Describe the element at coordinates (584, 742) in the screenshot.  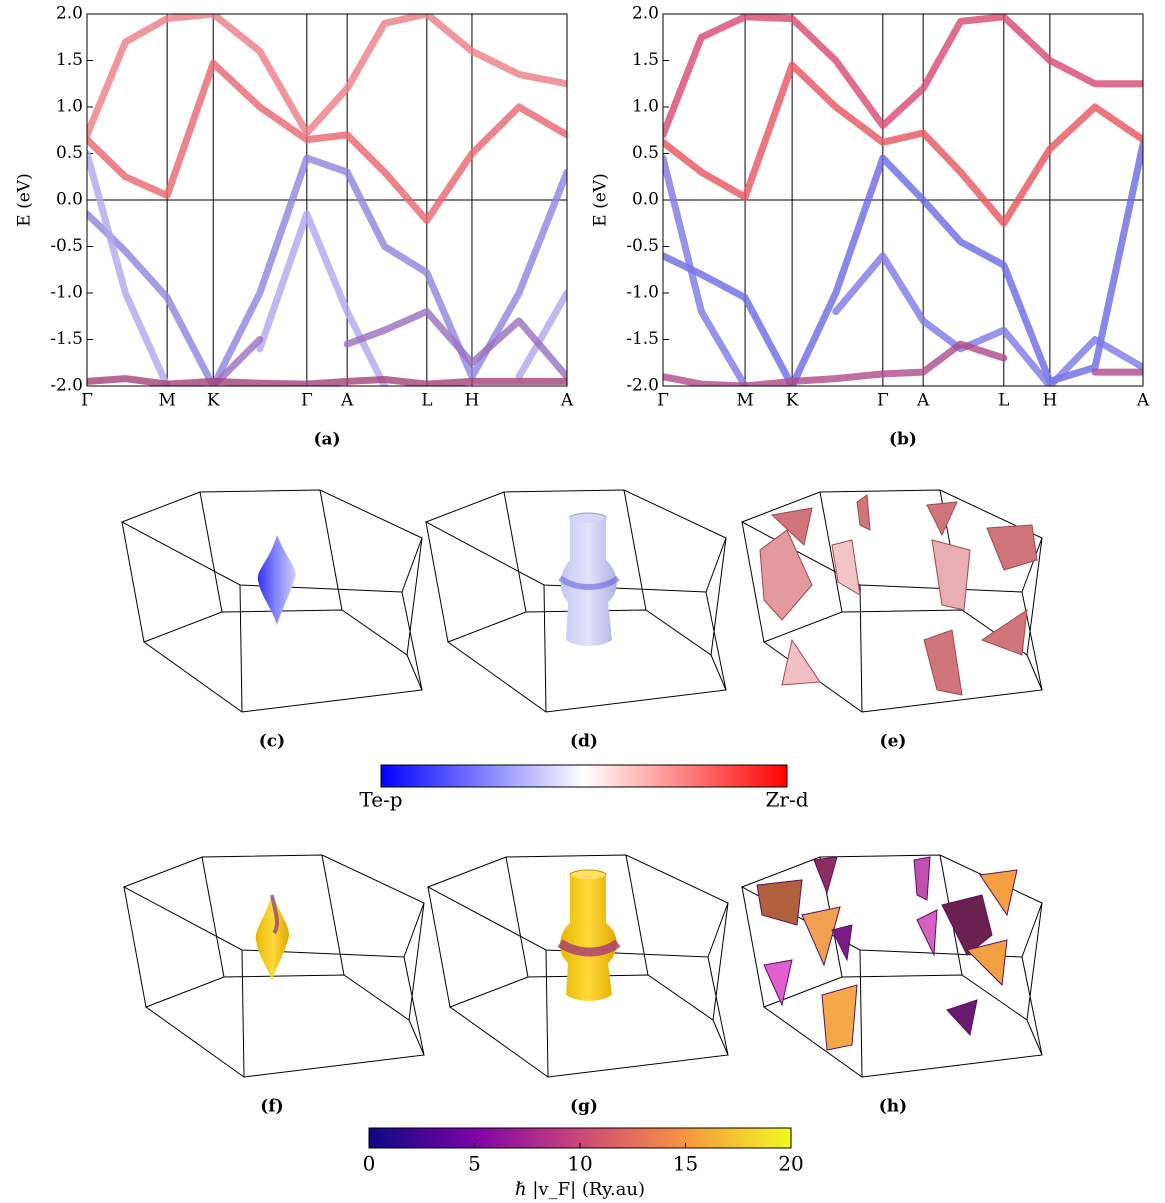
I see `panel-caption: (d)` at that location.